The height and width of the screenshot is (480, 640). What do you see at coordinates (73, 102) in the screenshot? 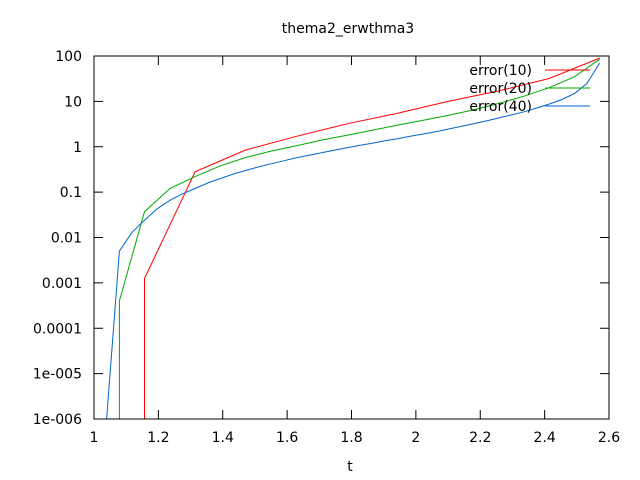
I see `y-tick-label: 10` at bounding box center [73, 102].